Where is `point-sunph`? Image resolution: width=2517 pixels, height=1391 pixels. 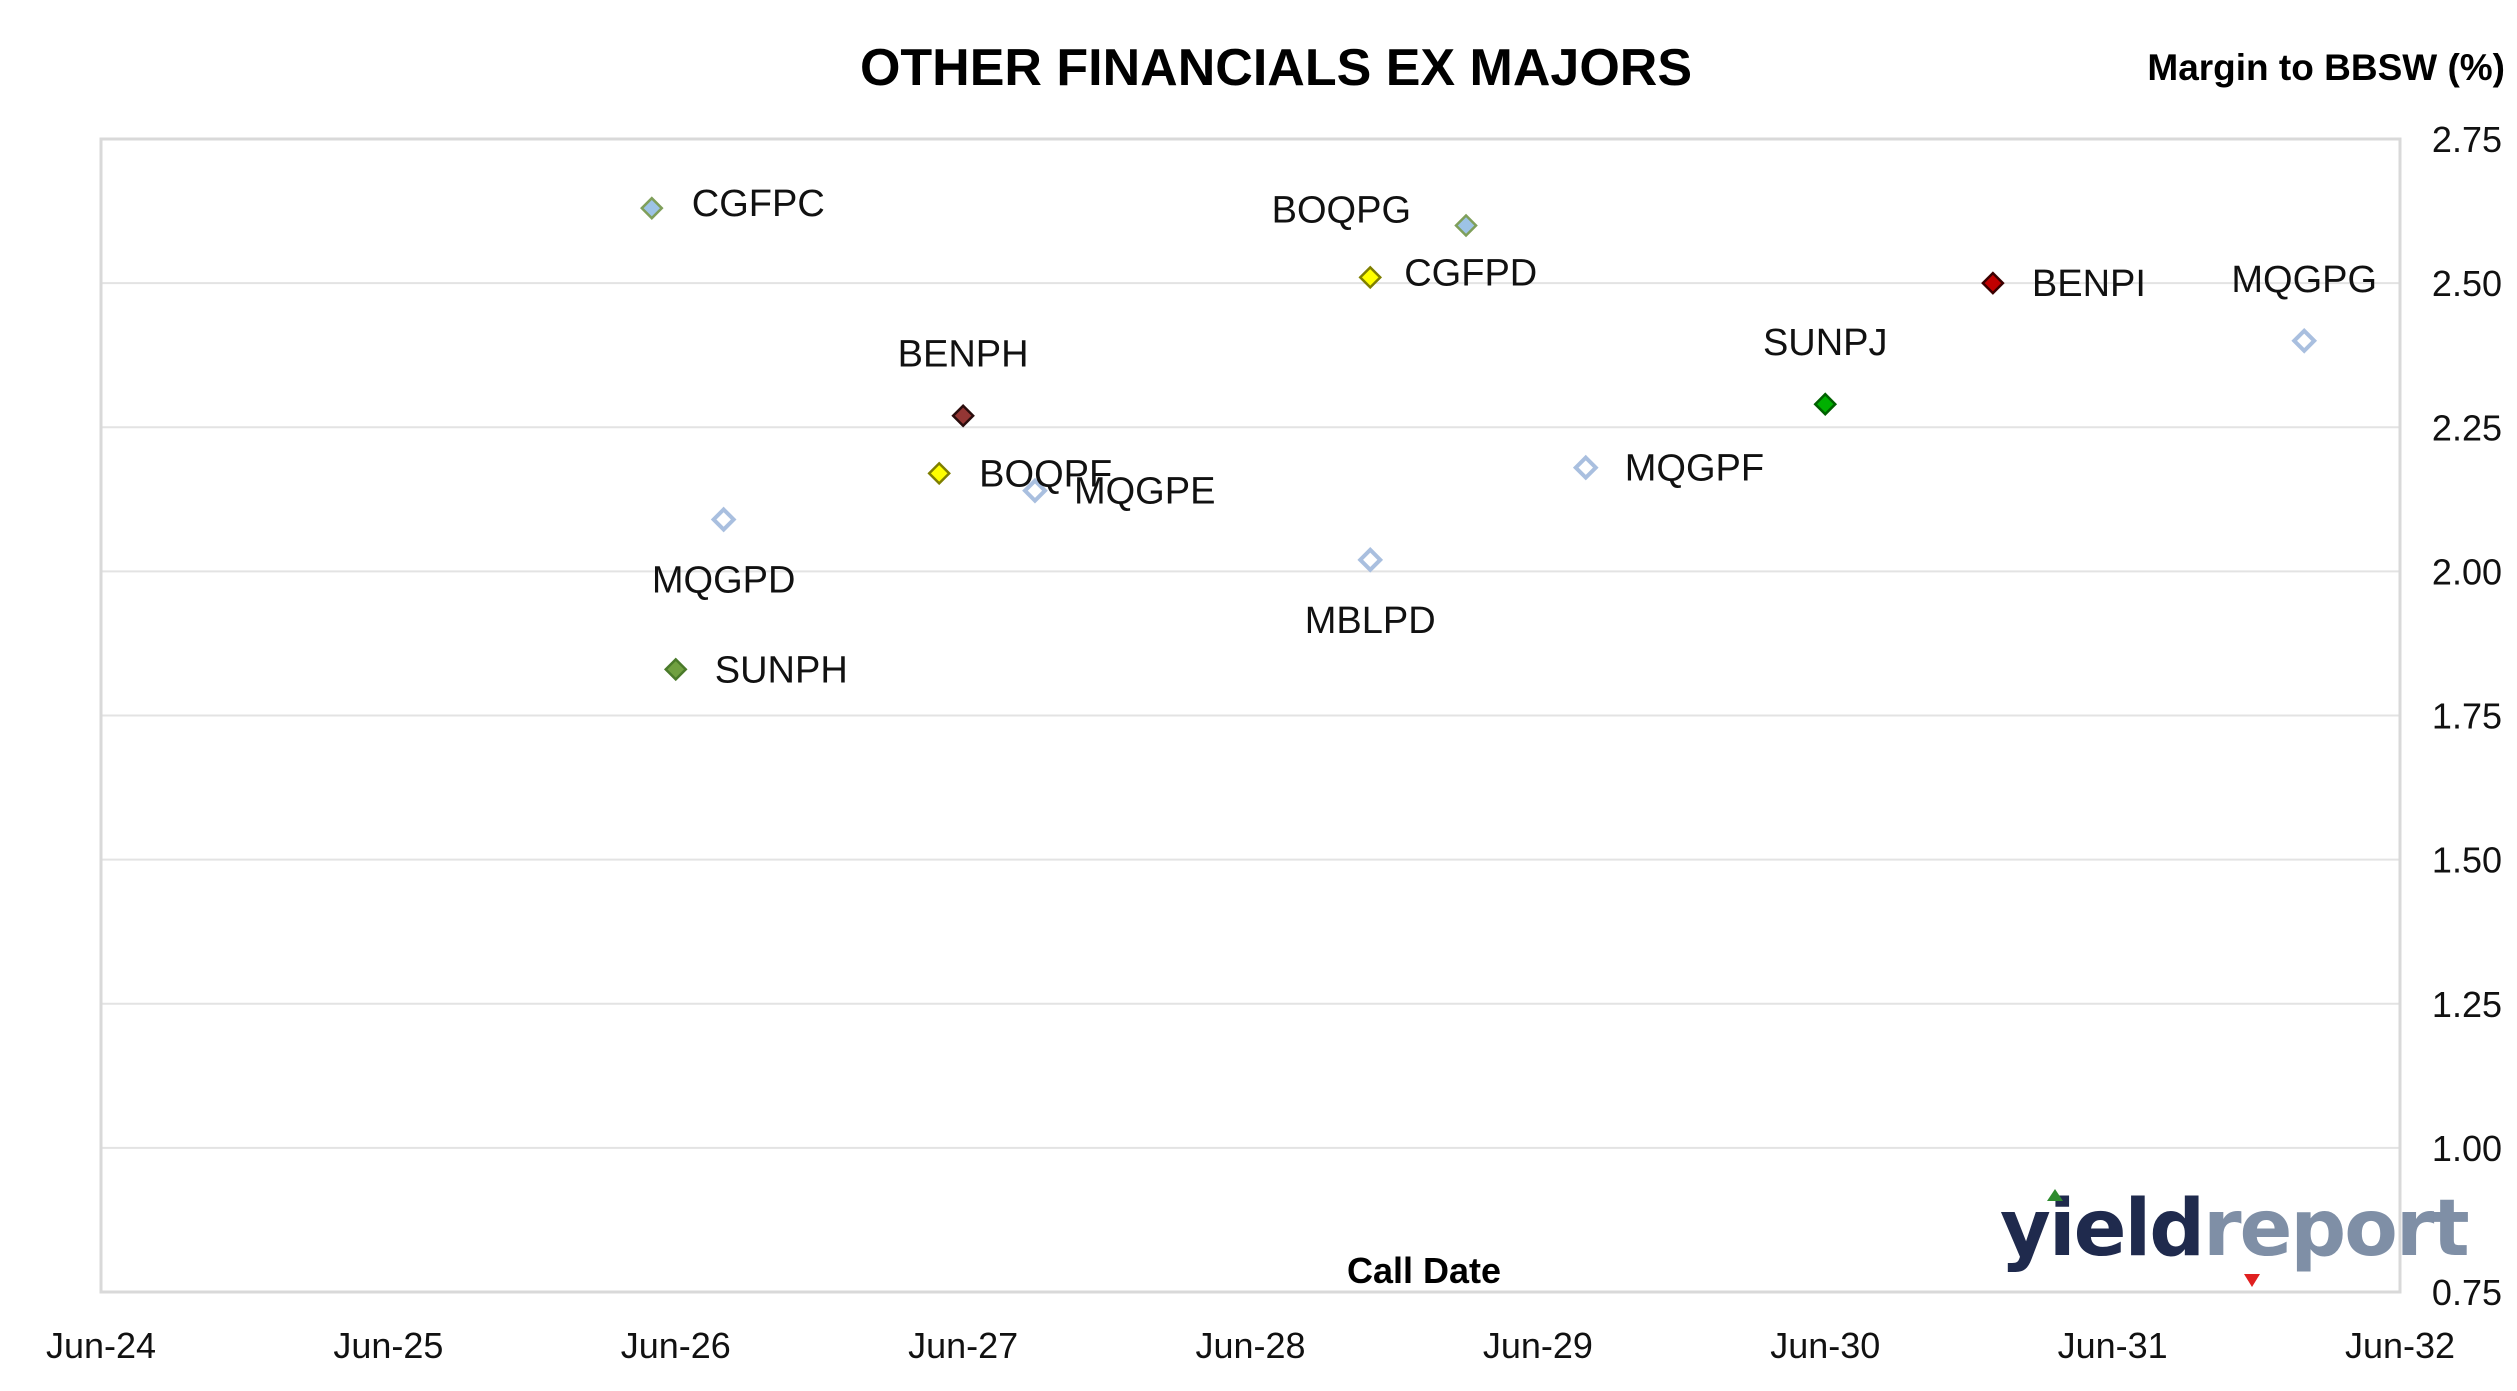 point-sunph is located at coordinates (675, 669).